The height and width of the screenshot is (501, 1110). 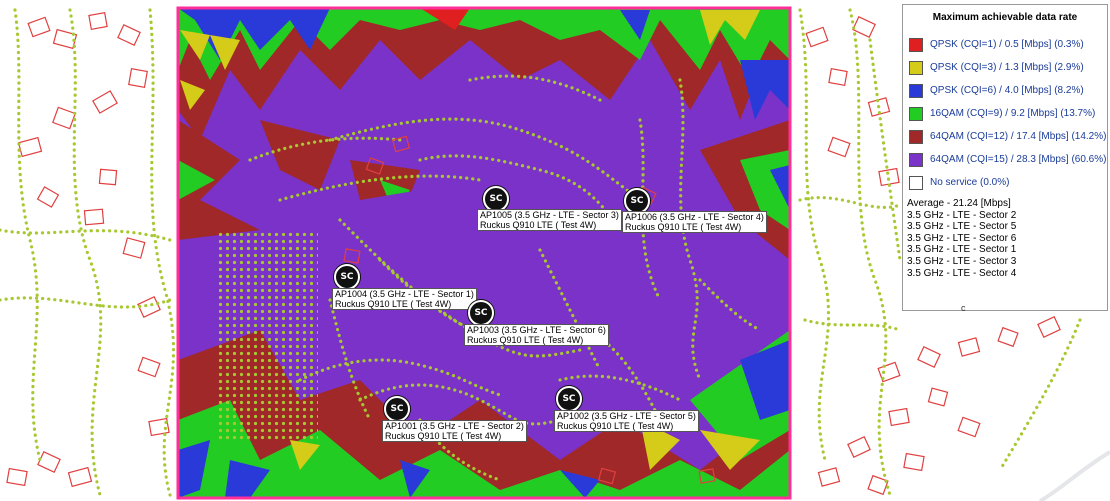 I want to click on legend-item-qpsk-cqi6: QPSK (CQI=6) / 4.0 [Mbps] (8.2%), so click(x=1005, y=90).